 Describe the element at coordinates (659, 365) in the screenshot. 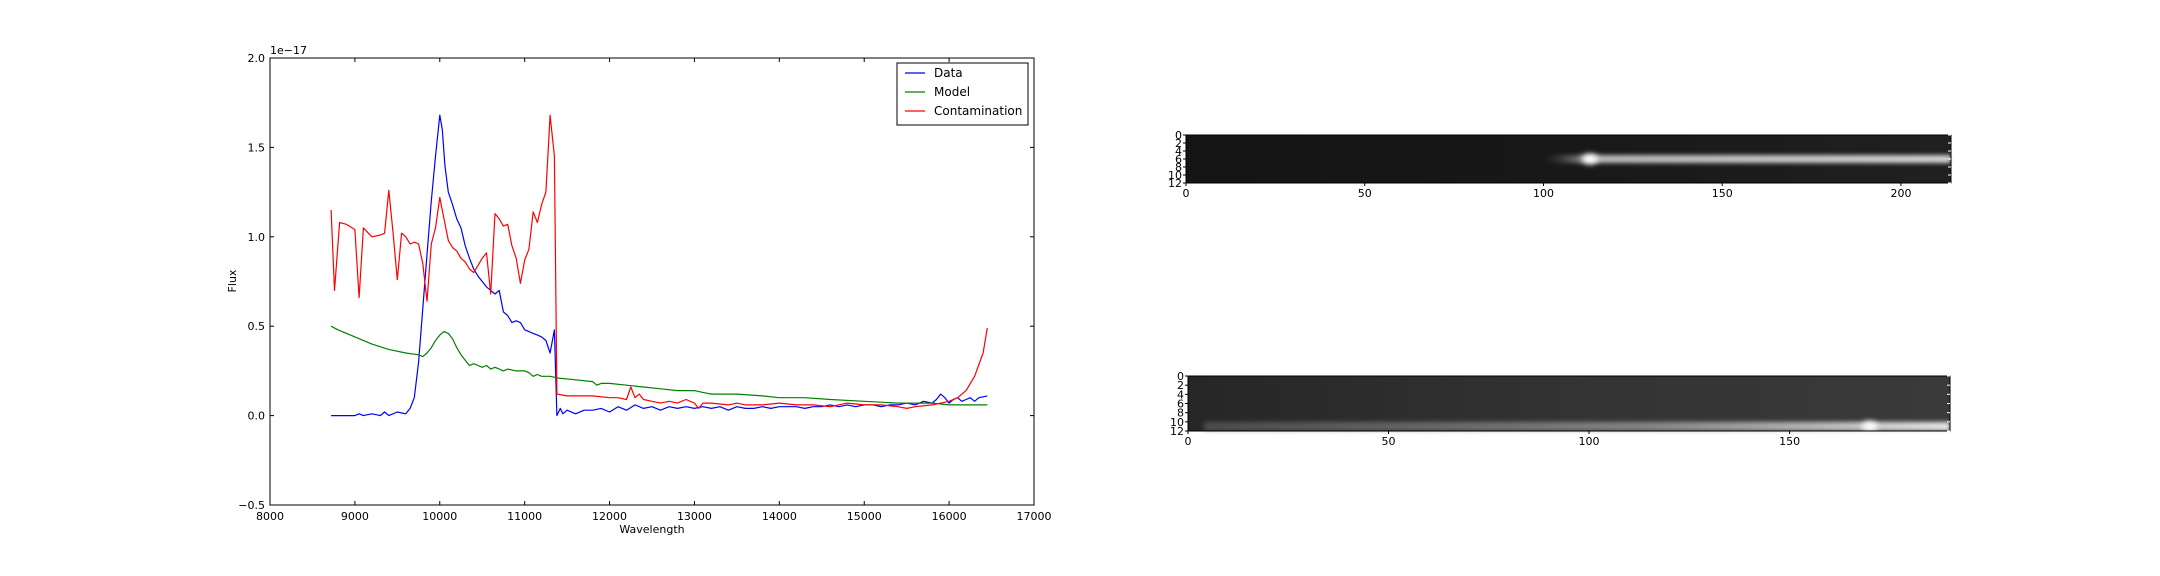

I see `series-line-model` at that location.